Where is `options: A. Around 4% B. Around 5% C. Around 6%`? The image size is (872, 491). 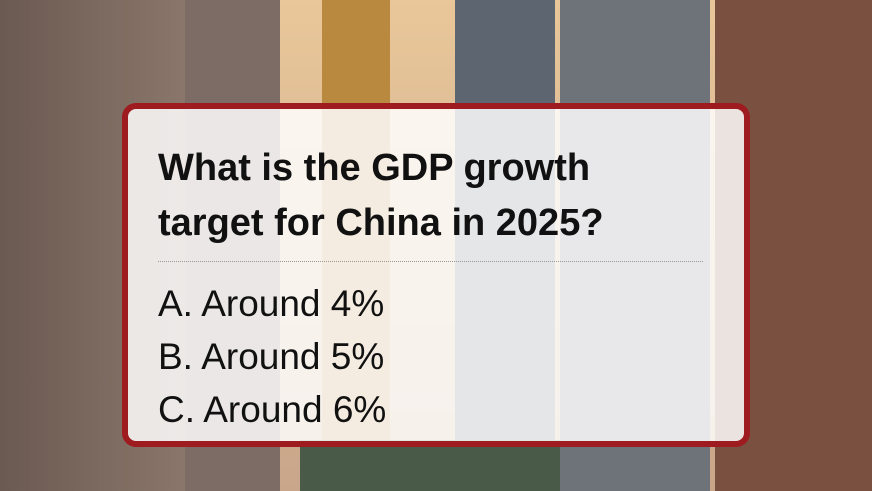
options: A. Around 4% B. Around 5% C. Around 6% is located at coordinates (272, 356).